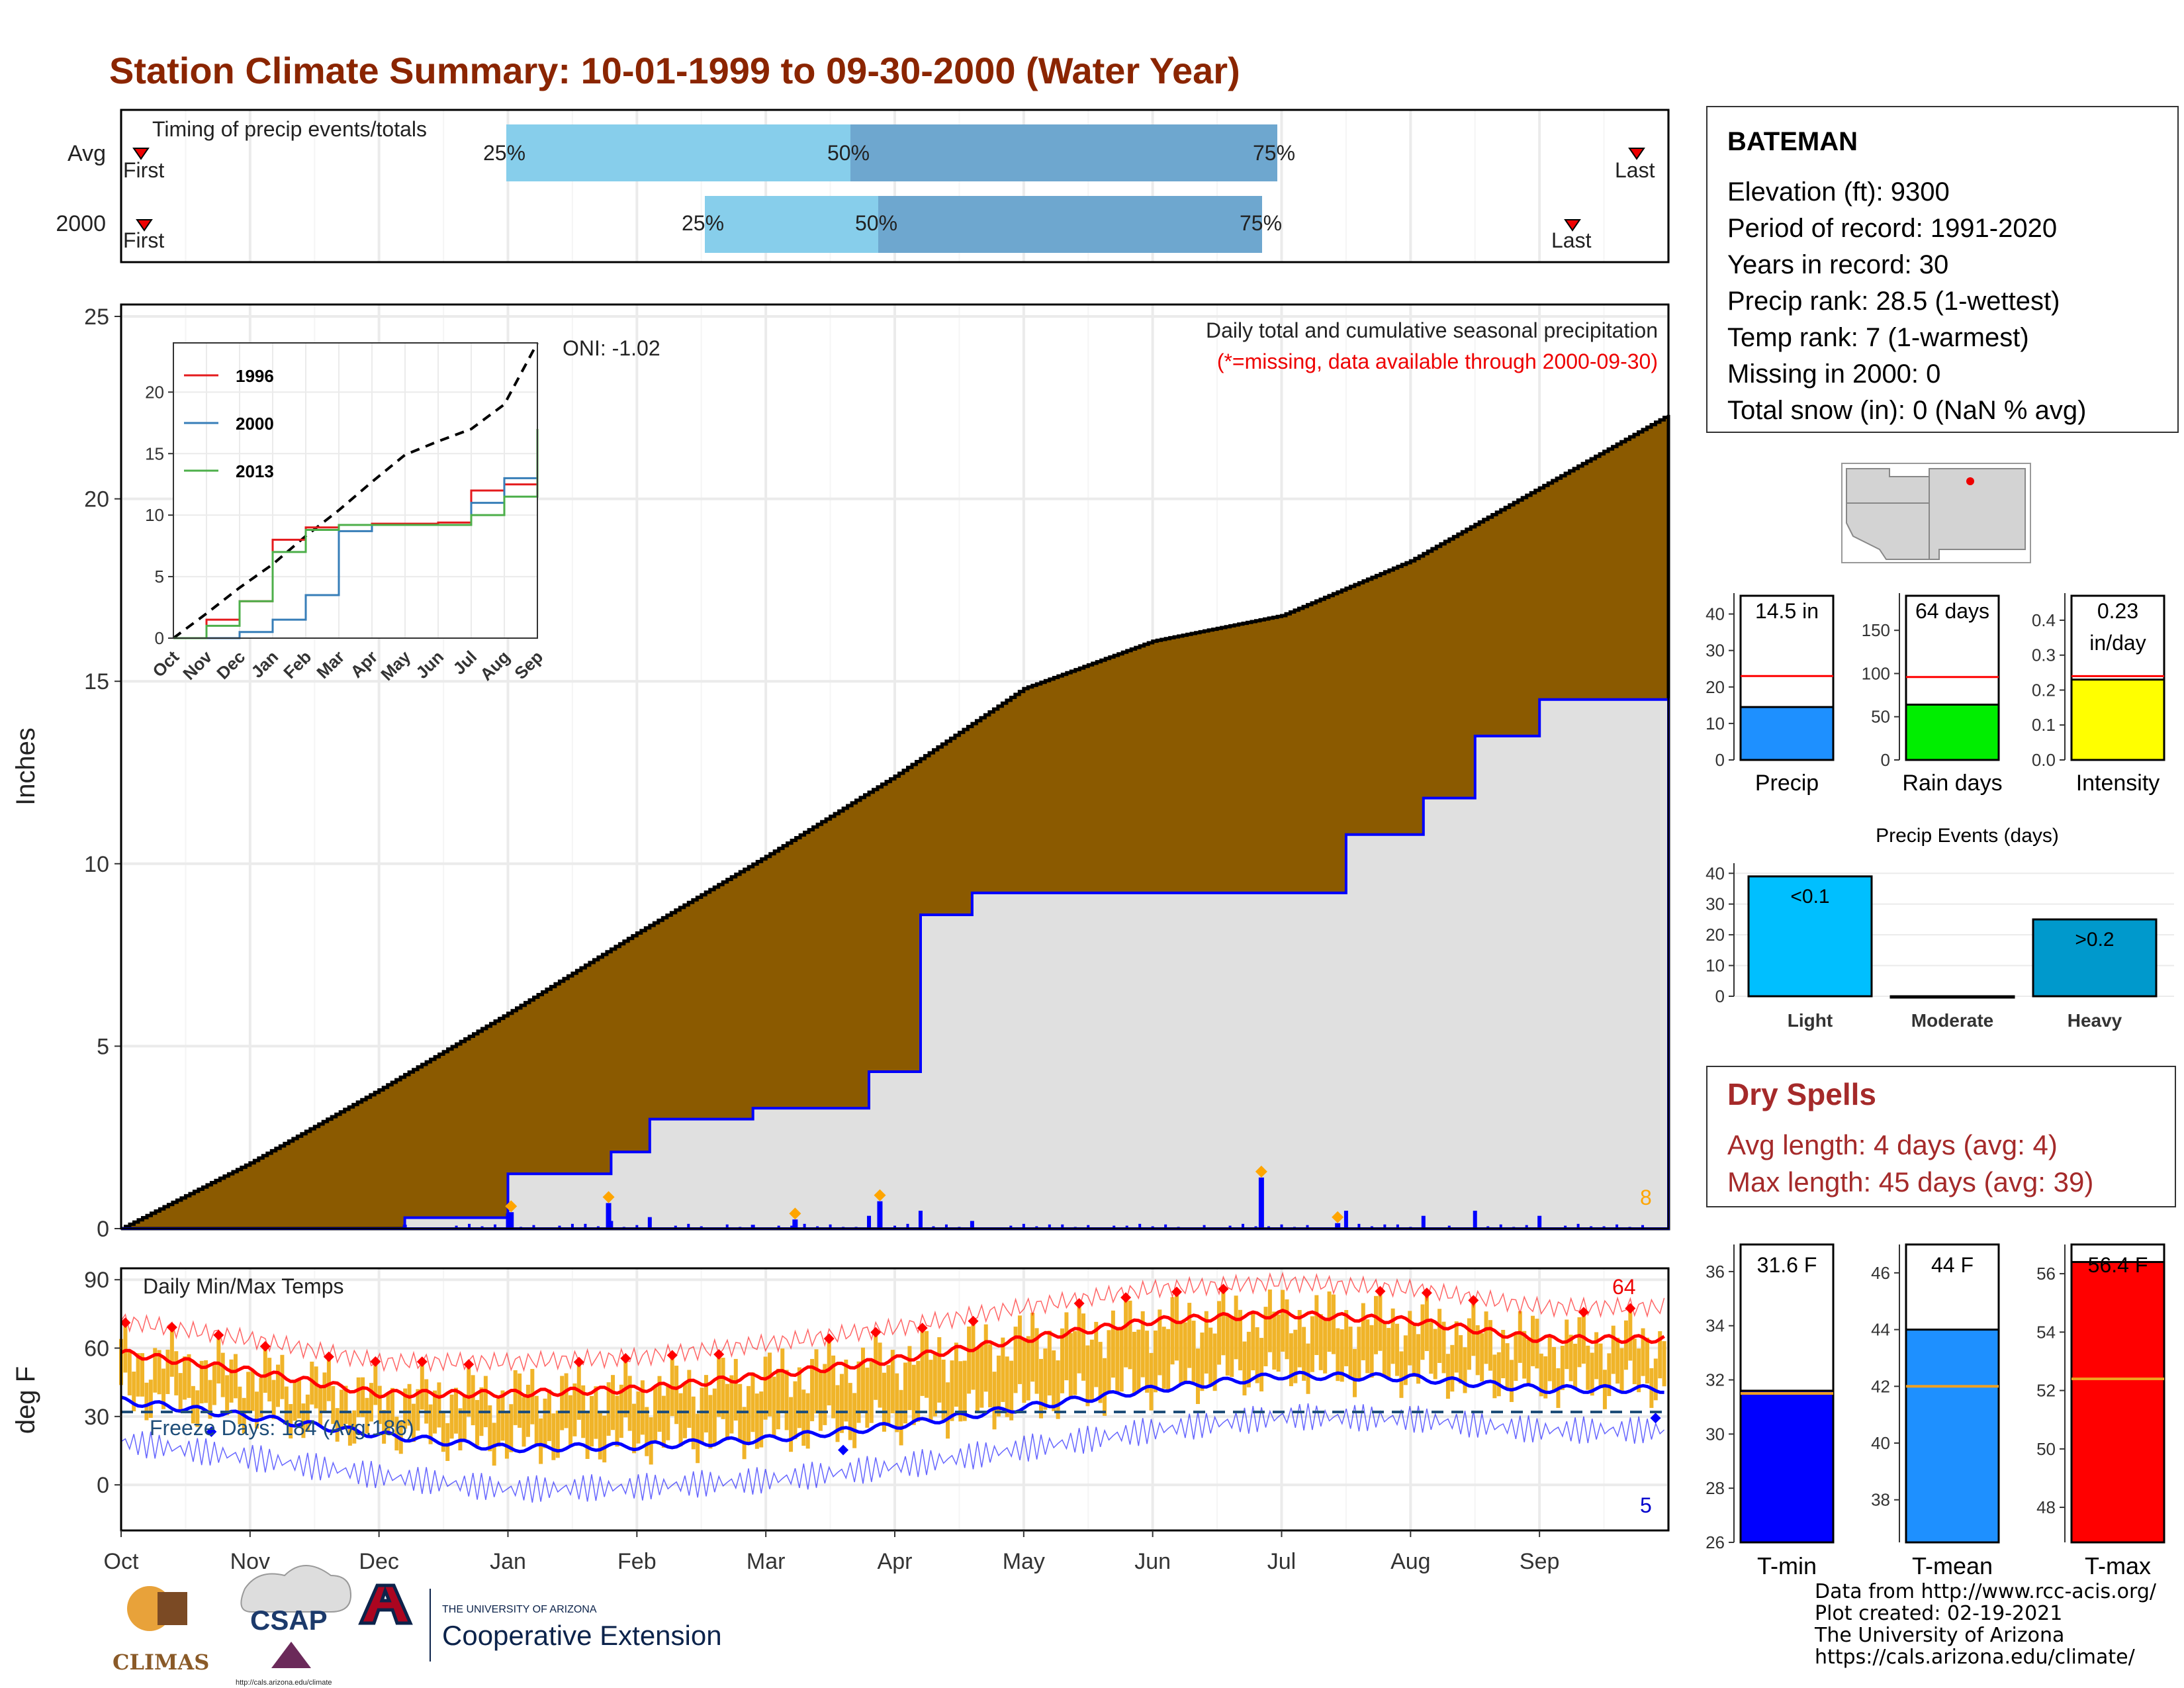 This screenshot has width=2184, height=1688. What do you see at coordinates (893, 1322) in the screenshot?
I see `record-max-line` at bounding box center [893, 1322].